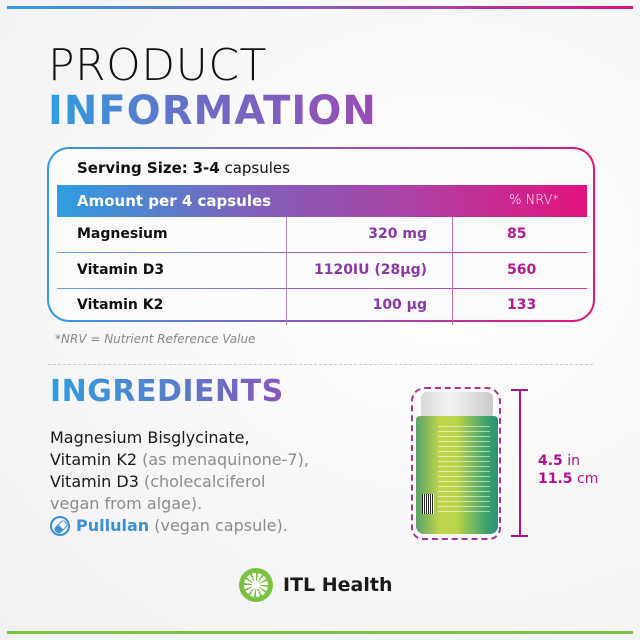 This screenshot has width=640, height=640. I want to click on table-row: Magnesium 320 mg 85, so click(322, 234).